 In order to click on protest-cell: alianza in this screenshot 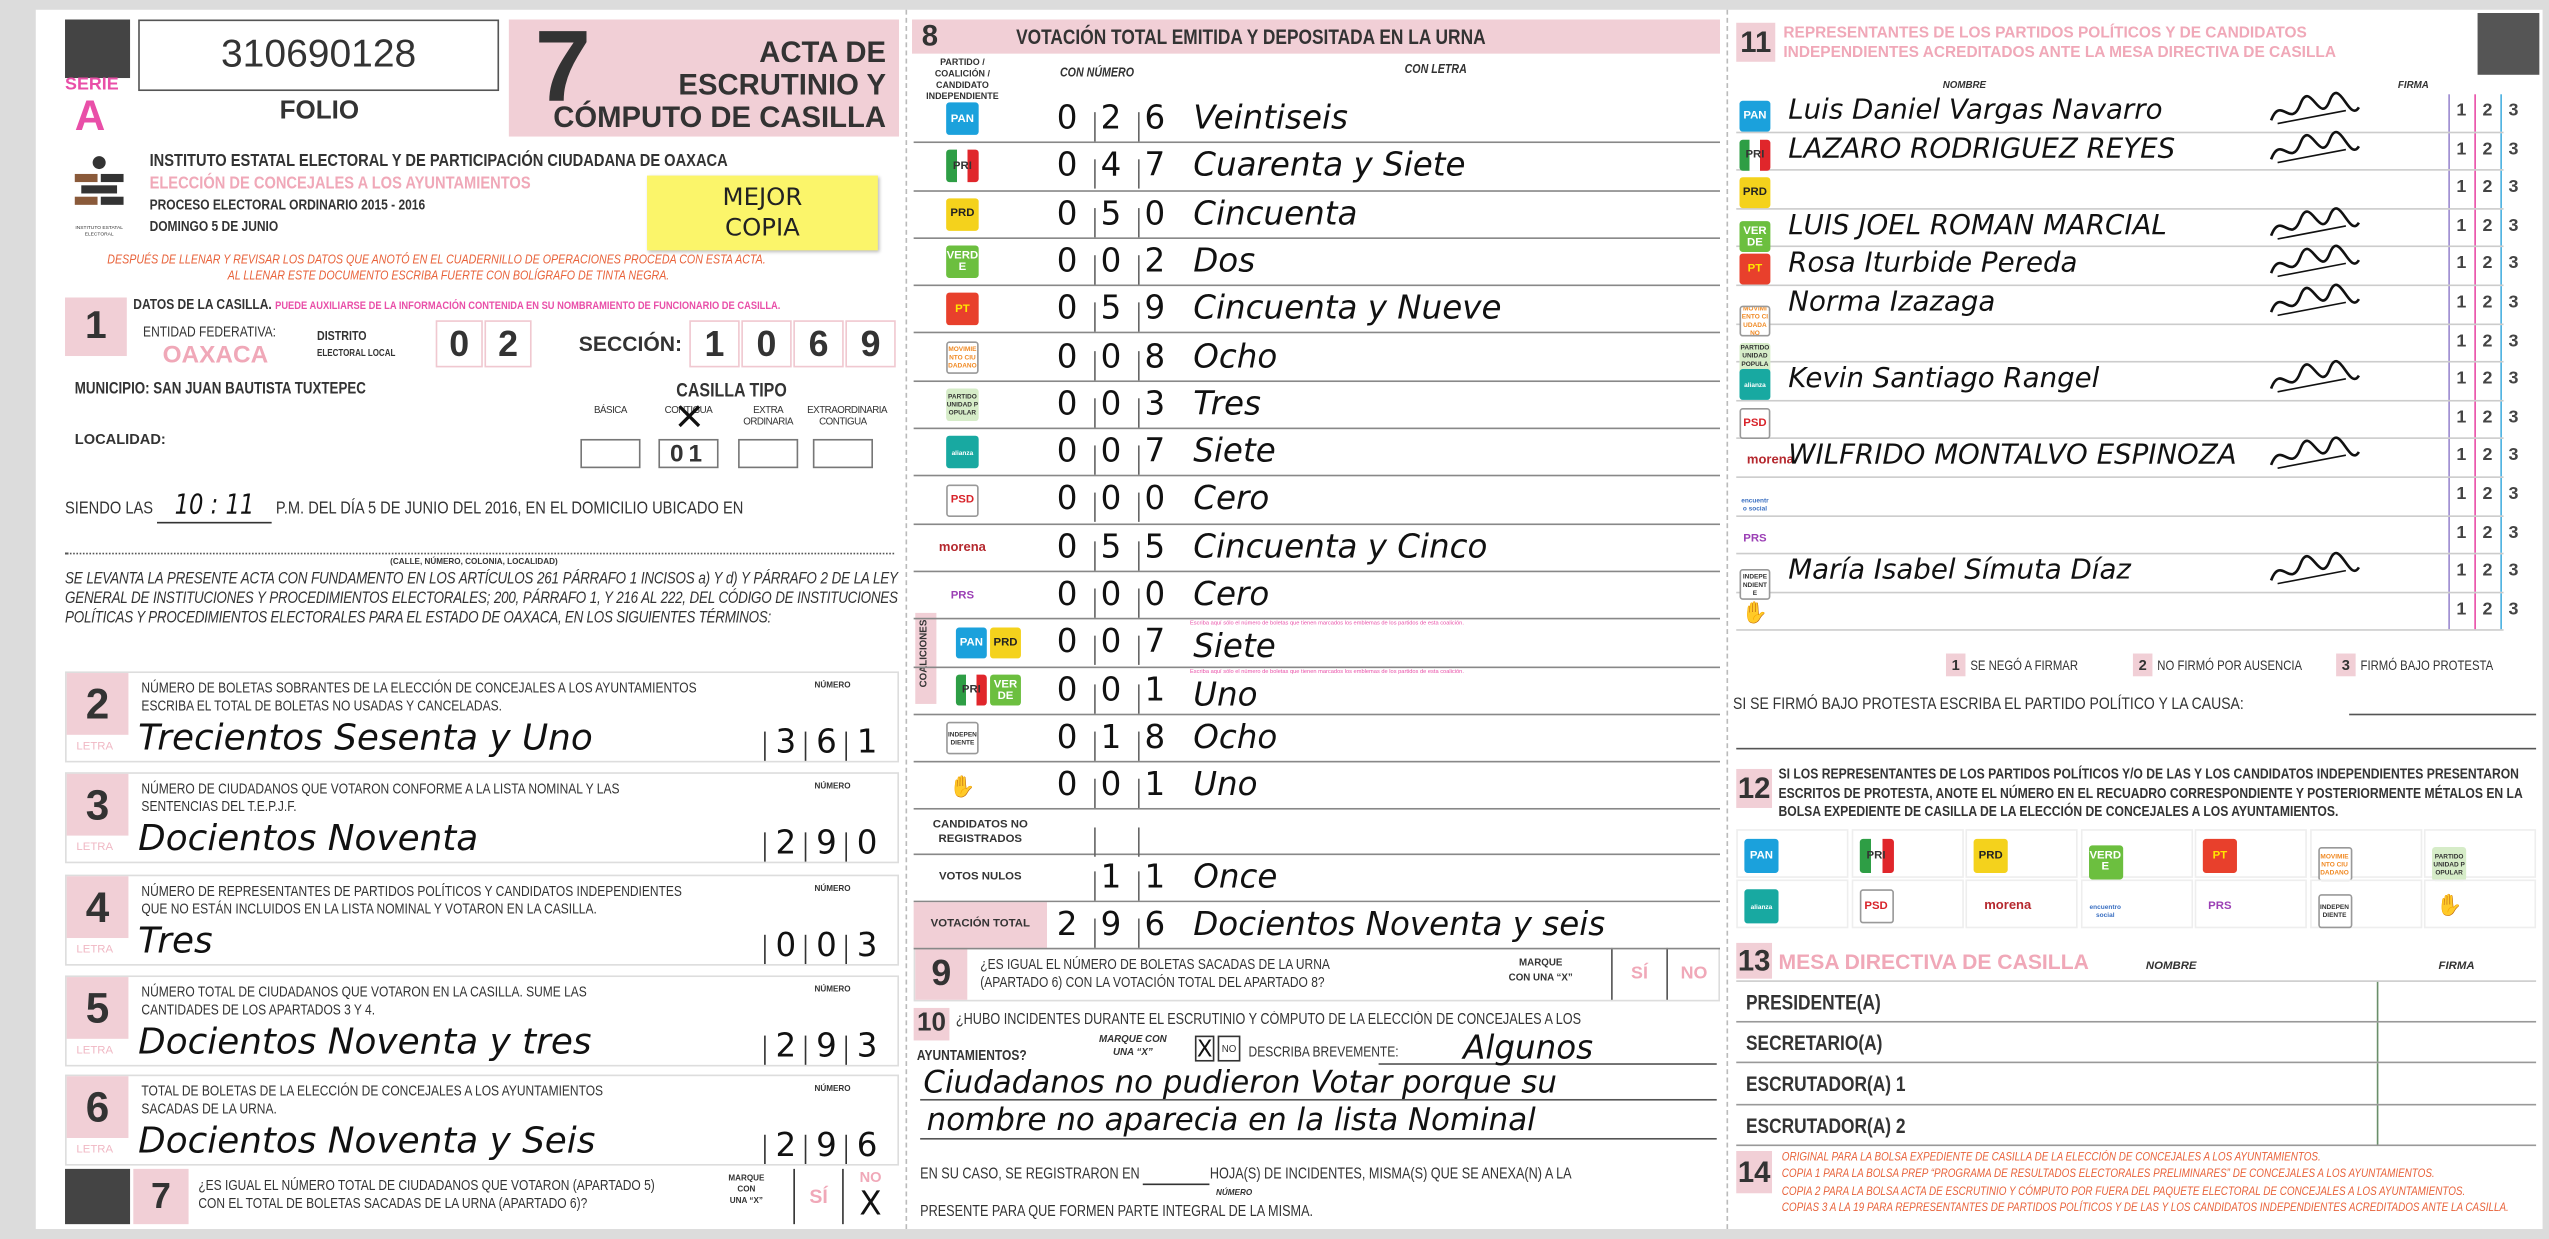, I will do `click(1792, 904)`.